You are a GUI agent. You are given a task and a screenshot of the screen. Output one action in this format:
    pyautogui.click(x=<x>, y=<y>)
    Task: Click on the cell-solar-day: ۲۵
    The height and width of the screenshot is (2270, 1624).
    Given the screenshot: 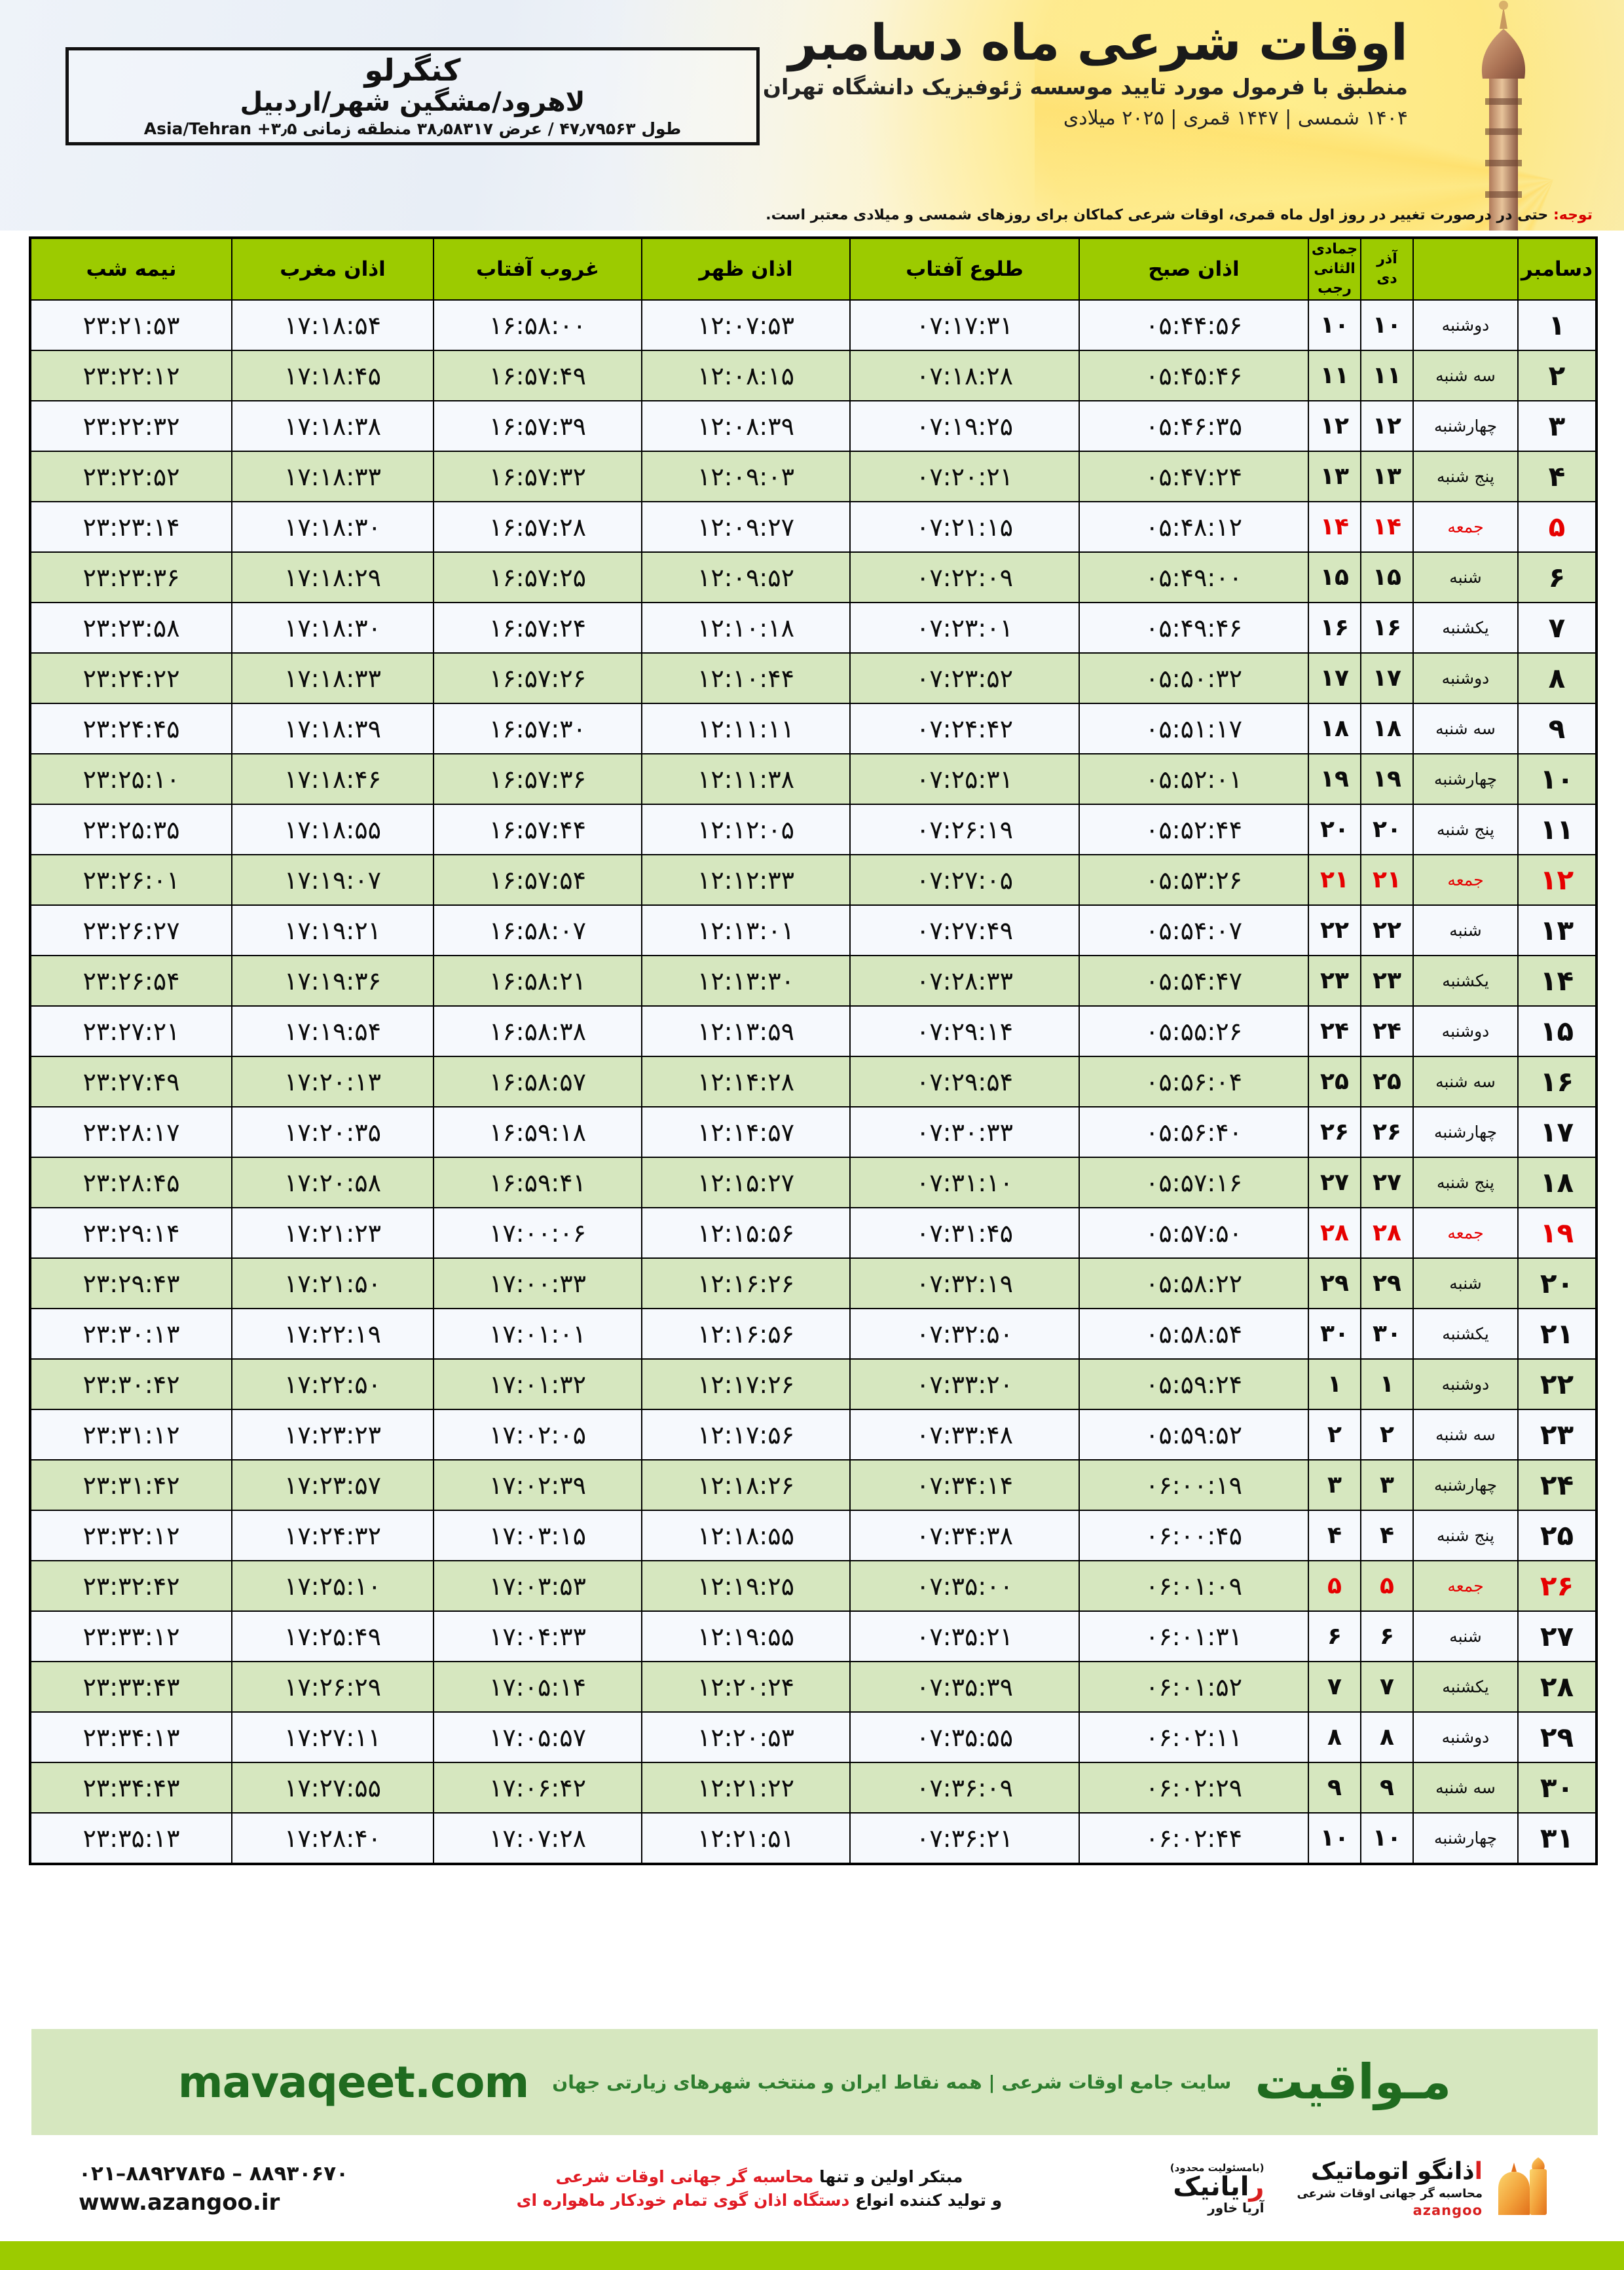 What is the action you would take?
    pyautogui.click(x=1387, y=1081)
    